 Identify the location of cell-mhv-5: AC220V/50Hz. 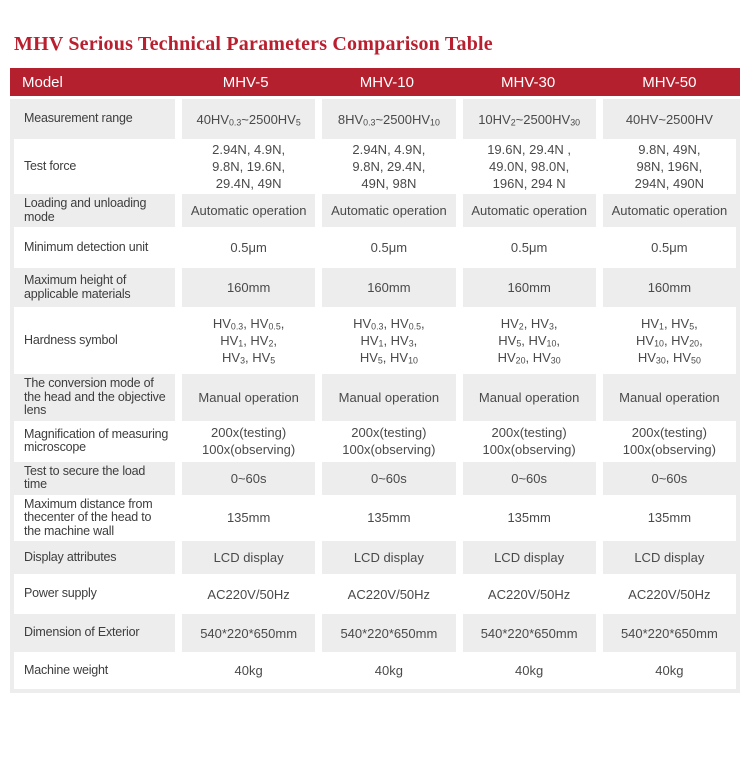
(245, 594).